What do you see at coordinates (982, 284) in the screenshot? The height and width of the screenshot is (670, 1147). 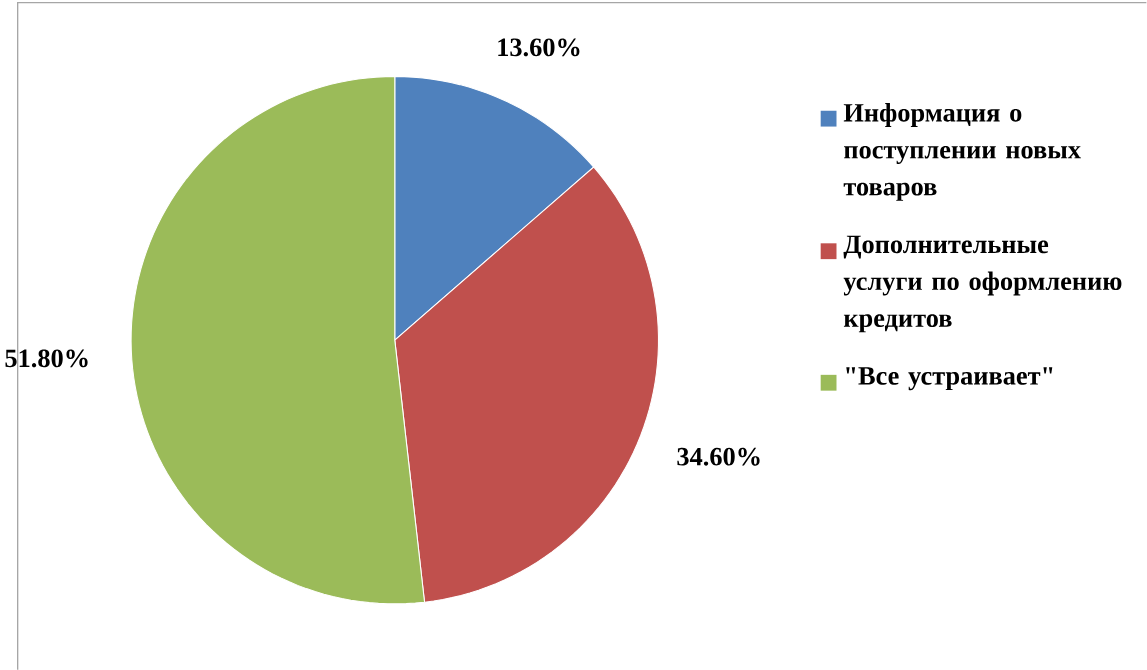 I see `legend-label: Дополнительные услуги по оформлению кредитов` at bounding box center [982, 284].